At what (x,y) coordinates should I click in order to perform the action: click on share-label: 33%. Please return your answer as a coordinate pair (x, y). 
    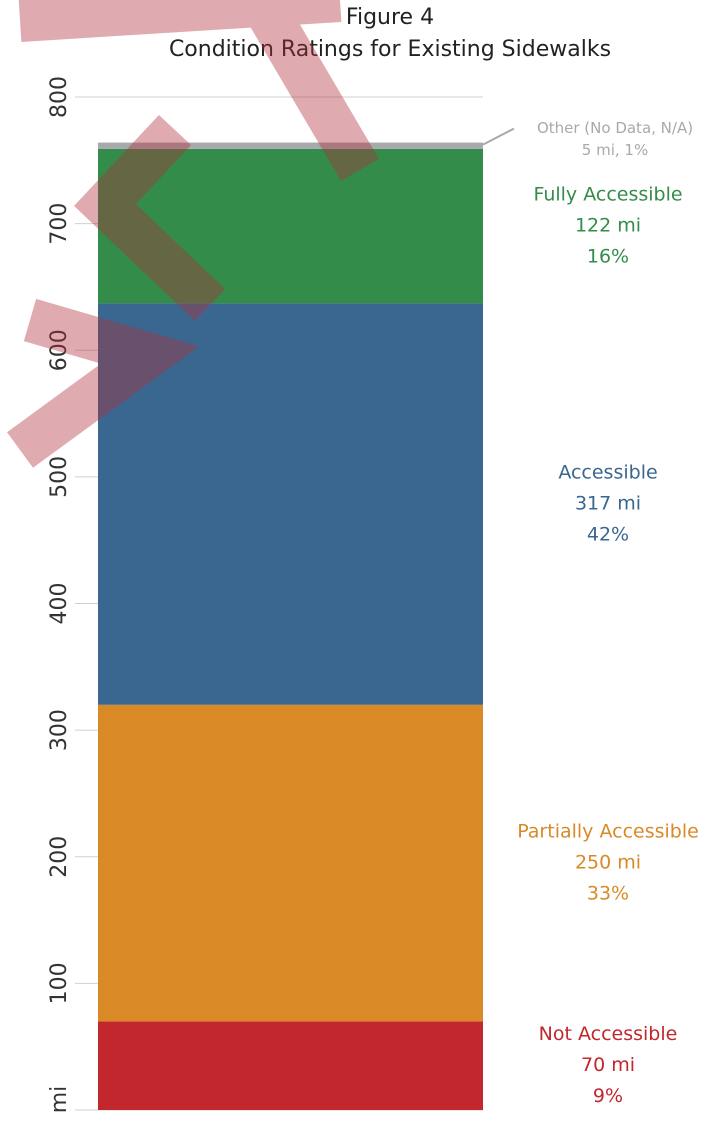
    Looking at the image, I should click on (608, 894).